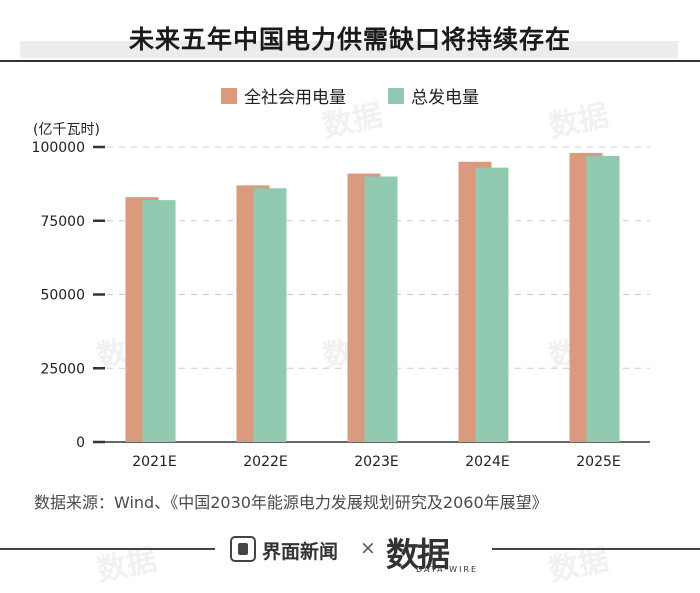  What do you see at coordinates (62, 222) in the screenshot?
I see `y-tick-label: 75000` at bounding box center [62, 222].